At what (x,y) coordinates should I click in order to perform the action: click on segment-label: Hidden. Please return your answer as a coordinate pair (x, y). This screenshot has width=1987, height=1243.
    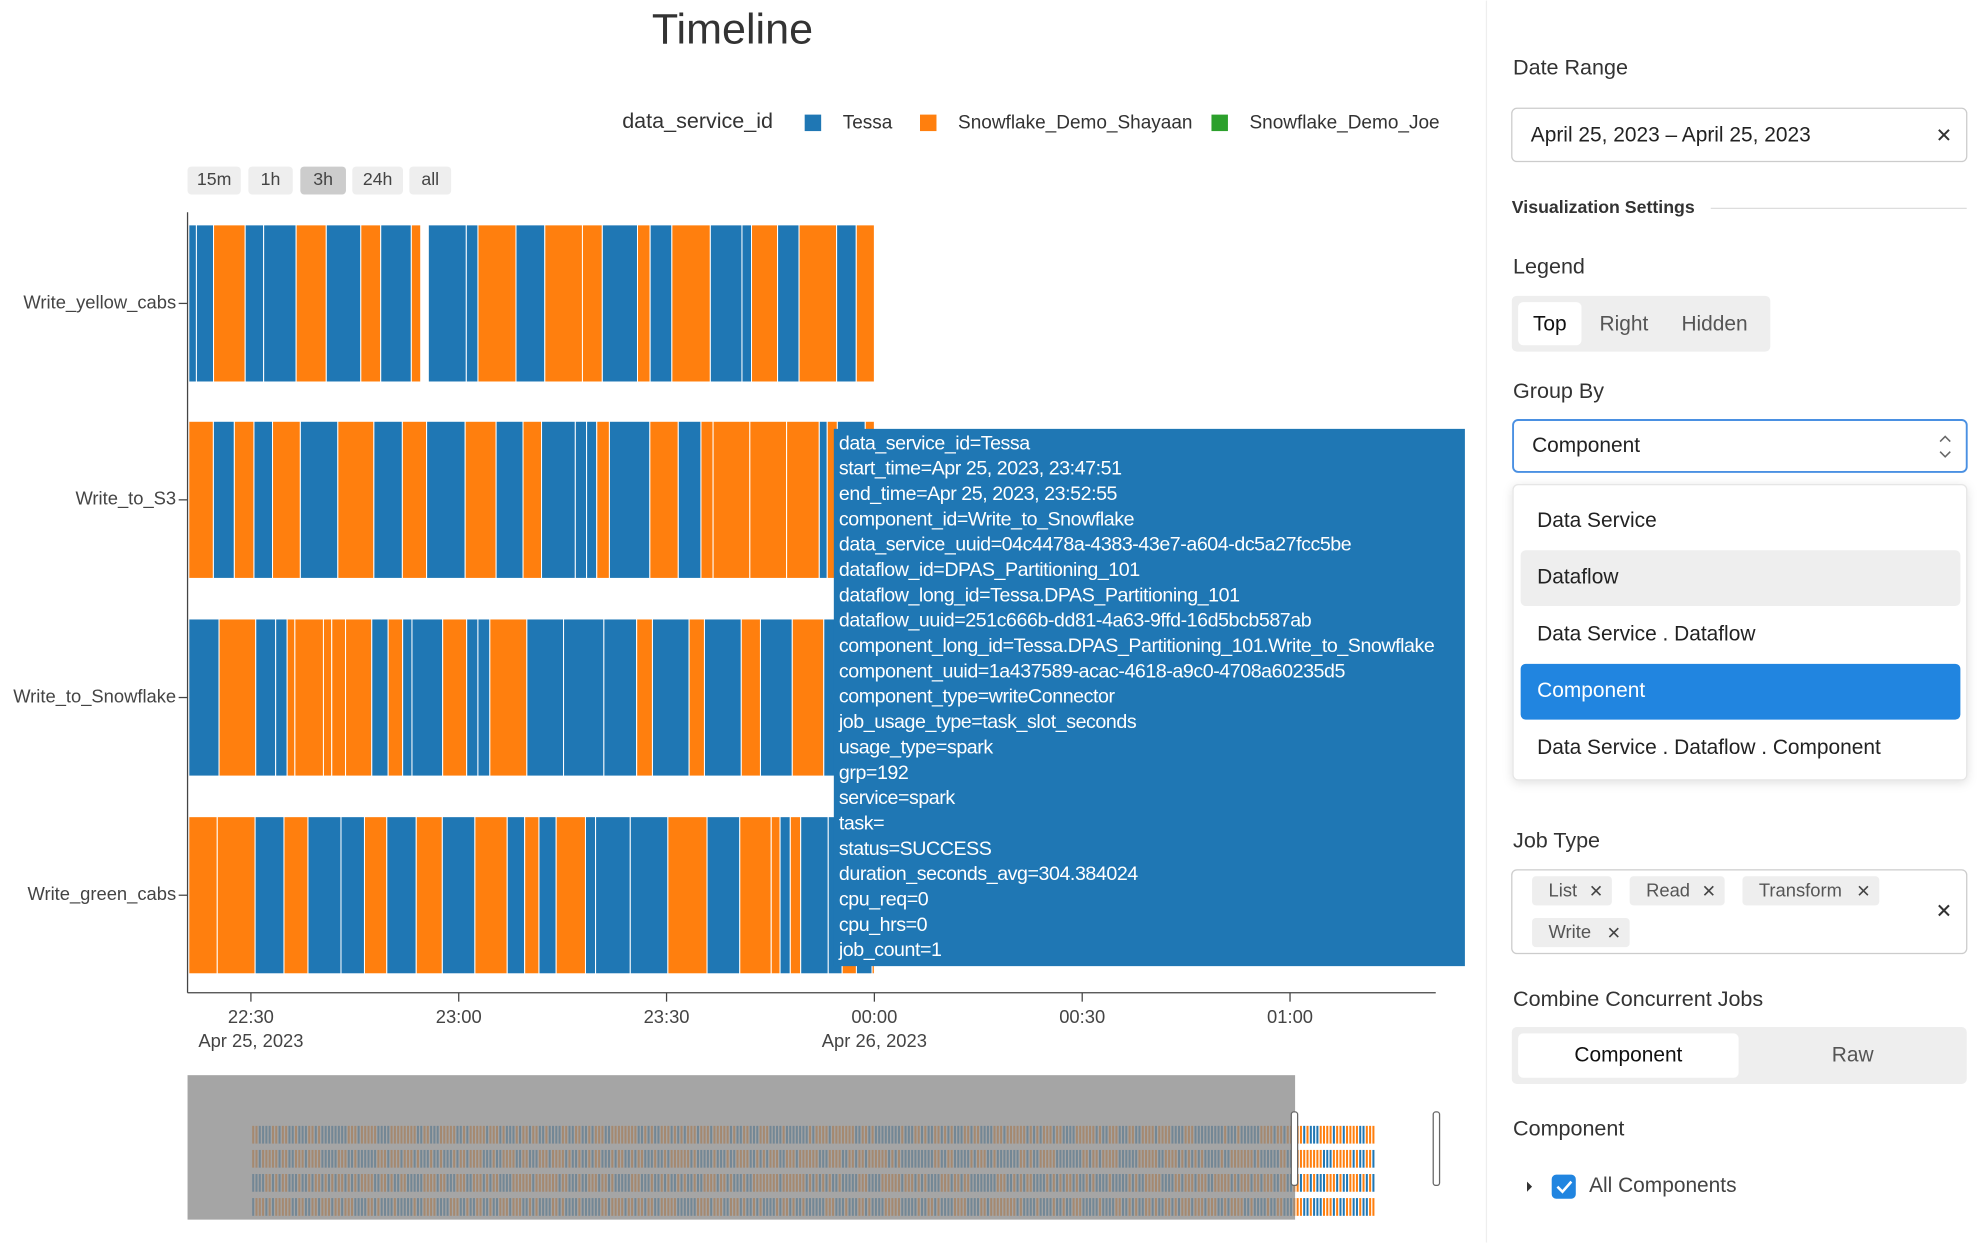
    Looking at the image, I should click on (1714, 323).